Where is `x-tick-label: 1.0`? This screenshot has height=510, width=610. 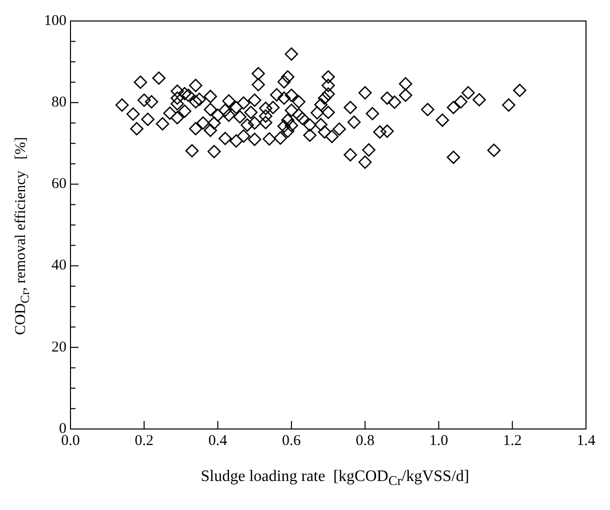 x-tick-label: 1.0 is located at coordinates (438, 440).